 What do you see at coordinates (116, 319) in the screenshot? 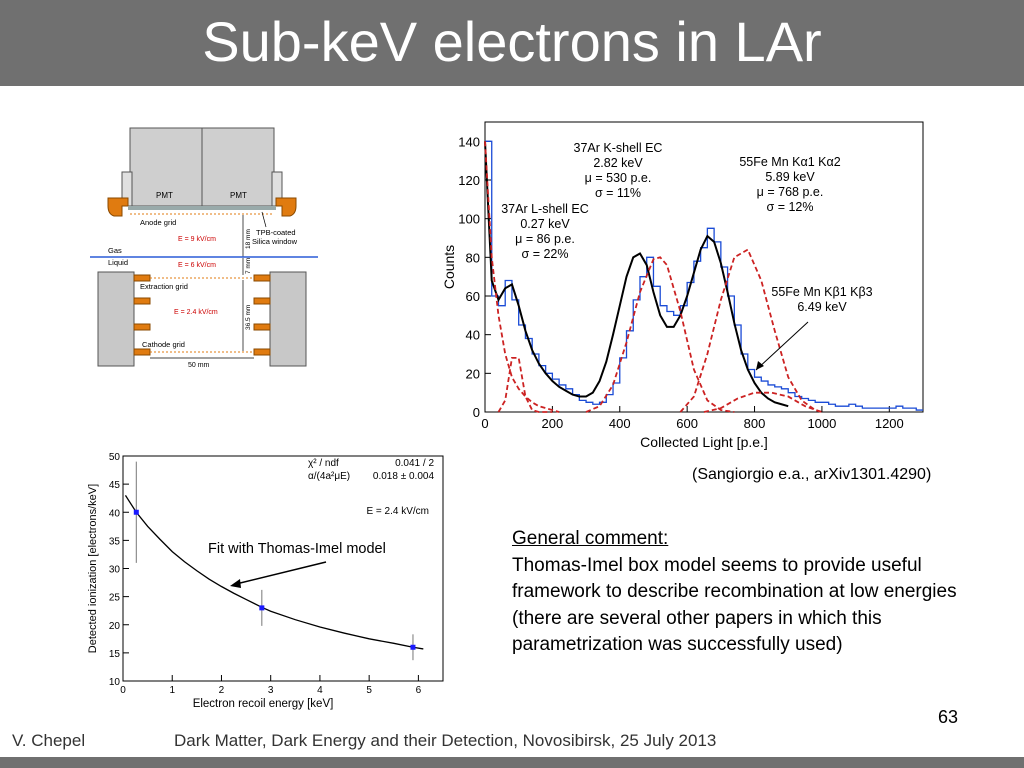
I see `body-left` at bounding box center [116, 319].